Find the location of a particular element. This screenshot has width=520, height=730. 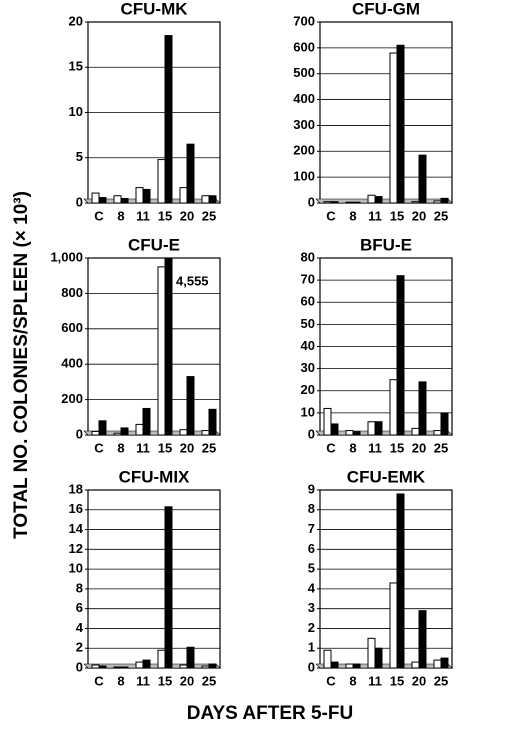

y-tick-label: 80 is located at coordinates (308, 256).